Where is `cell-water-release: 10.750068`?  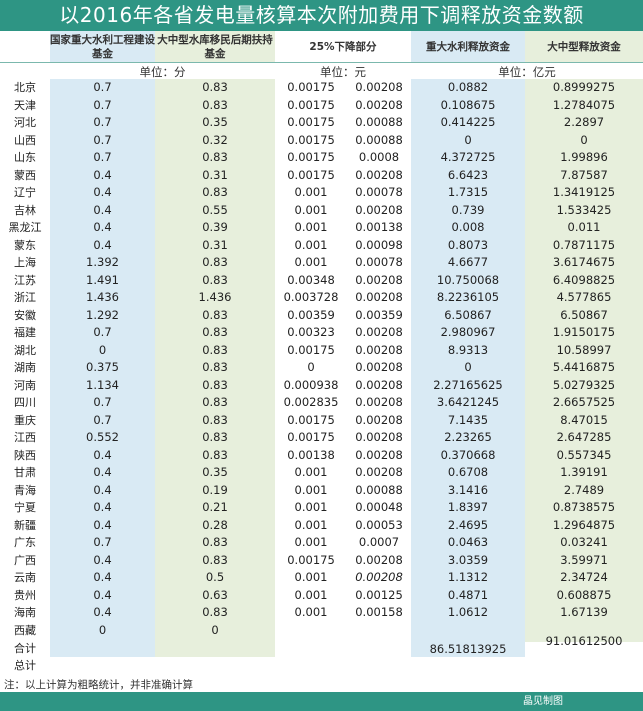 cell-water-release: 10.750068 is located at coordinates (468, 279).